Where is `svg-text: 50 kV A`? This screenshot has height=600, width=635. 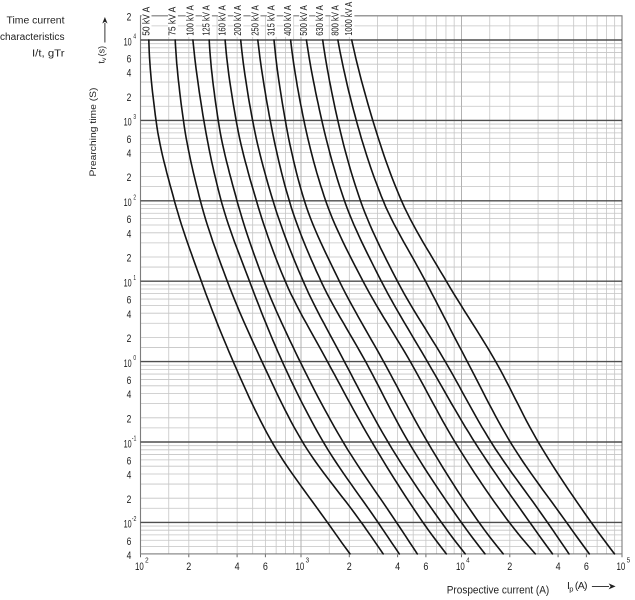 svg-text: 50 kV A is located at coordinates (146, 20).